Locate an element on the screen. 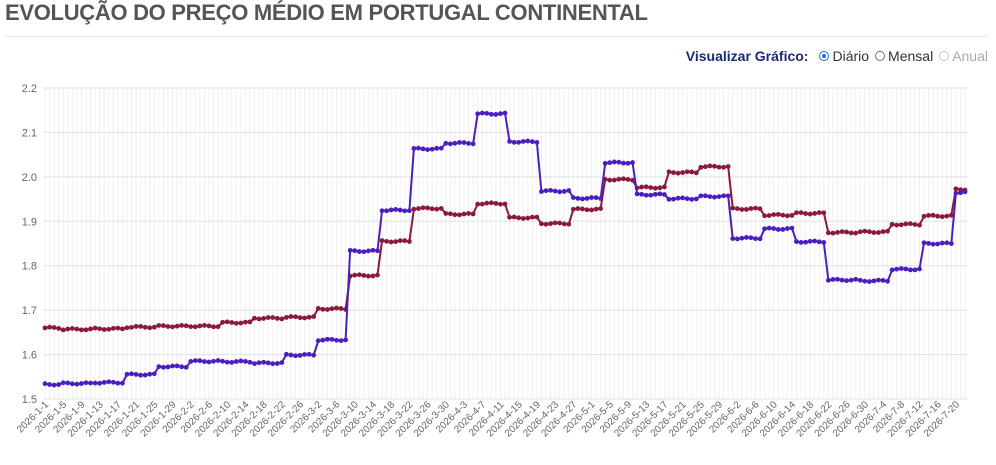 Image resolution: width=996 pixels, height=465 pixels. radio-daily is located at coordinates (824, 56).